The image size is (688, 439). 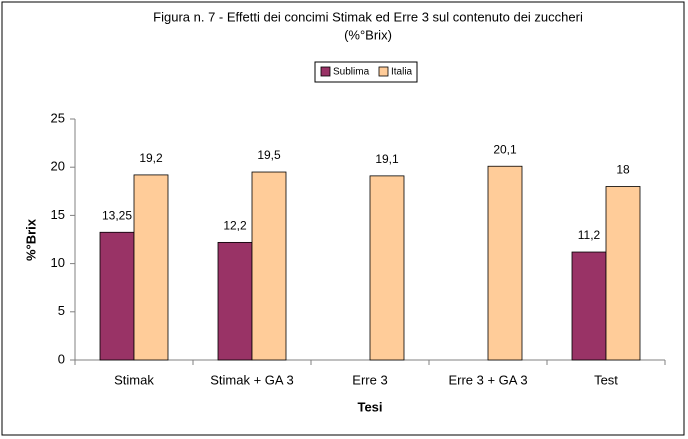 What do you see at coordinates (589, 235) in the screenshot?
I see `value-label: 11,2` at bounding box center [589, 235].